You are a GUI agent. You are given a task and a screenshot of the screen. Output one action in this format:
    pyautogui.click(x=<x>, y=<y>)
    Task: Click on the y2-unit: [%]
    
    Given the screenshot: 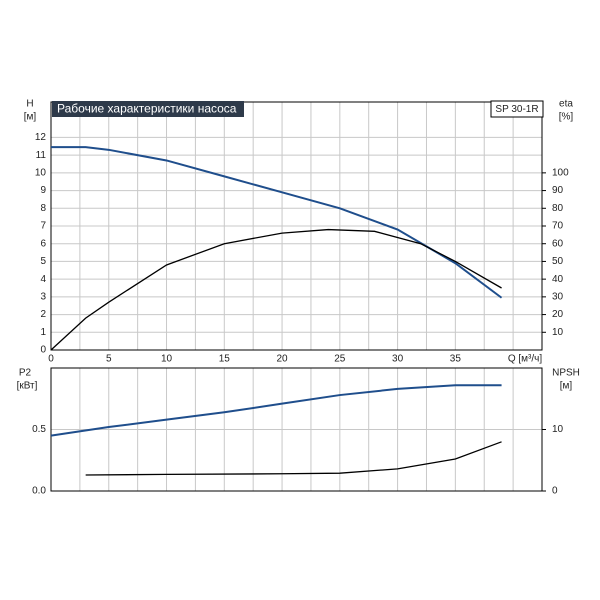 What is the action you would take?
    pyautogui.click(x=566, y=117)
    